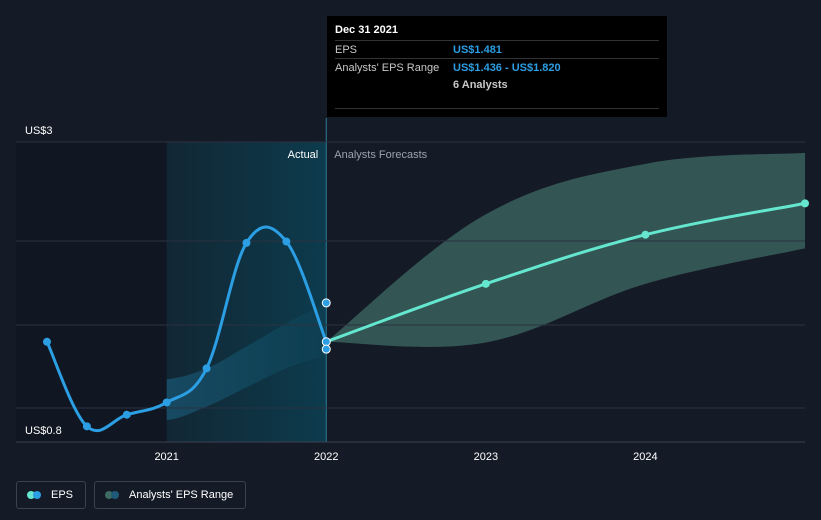  I want to click on tooltip-range-row: Analysts' EPS Range US$1.436 - US$1.820, so click(497, 67).